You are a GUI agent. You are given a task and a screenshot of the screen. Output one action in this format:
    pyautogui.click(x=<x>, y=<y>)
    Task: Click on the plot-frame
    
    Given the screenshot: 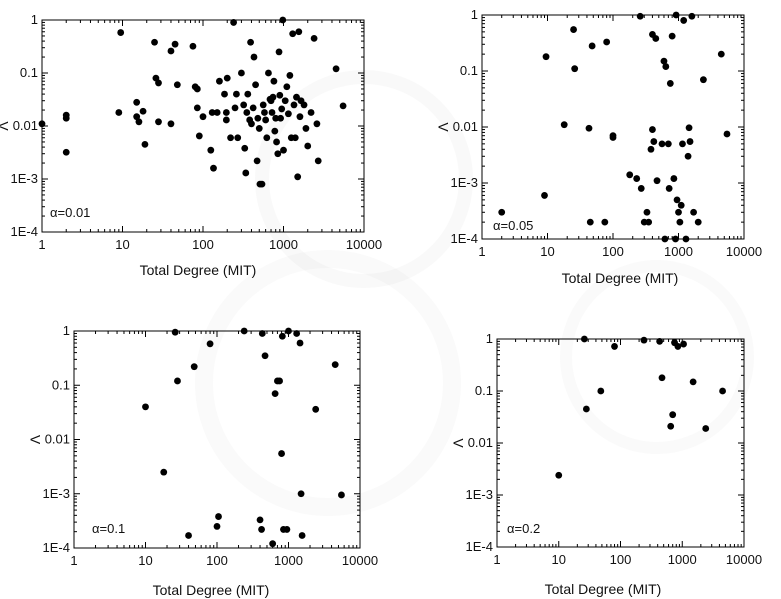 What is the action you would take?
    pyautogui.click(x=620, y=443)
    